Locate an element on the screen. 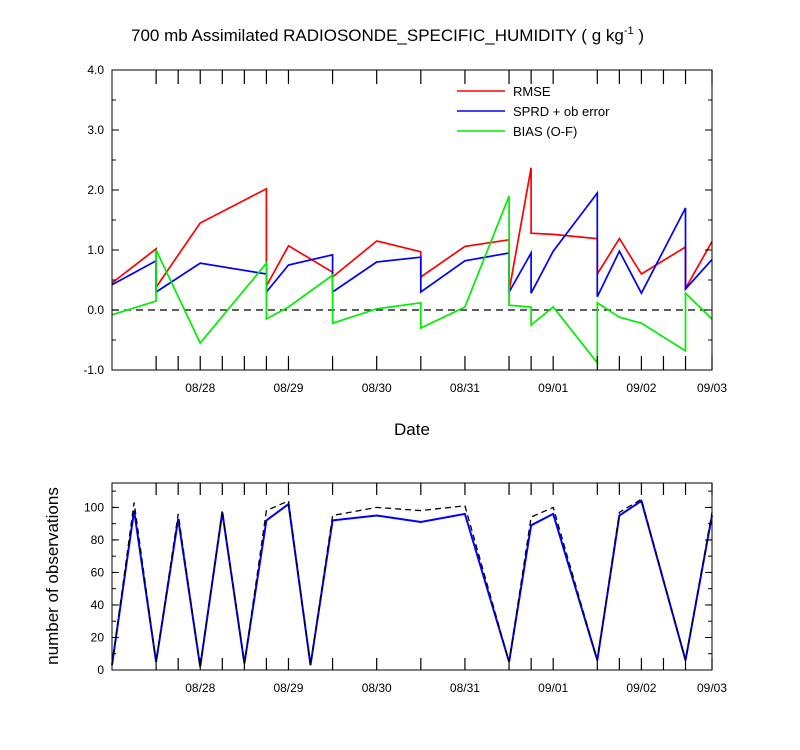 This screenshot has width=800, height=750. y-tick-label: 0.0 is located at coordinates (95, 310).